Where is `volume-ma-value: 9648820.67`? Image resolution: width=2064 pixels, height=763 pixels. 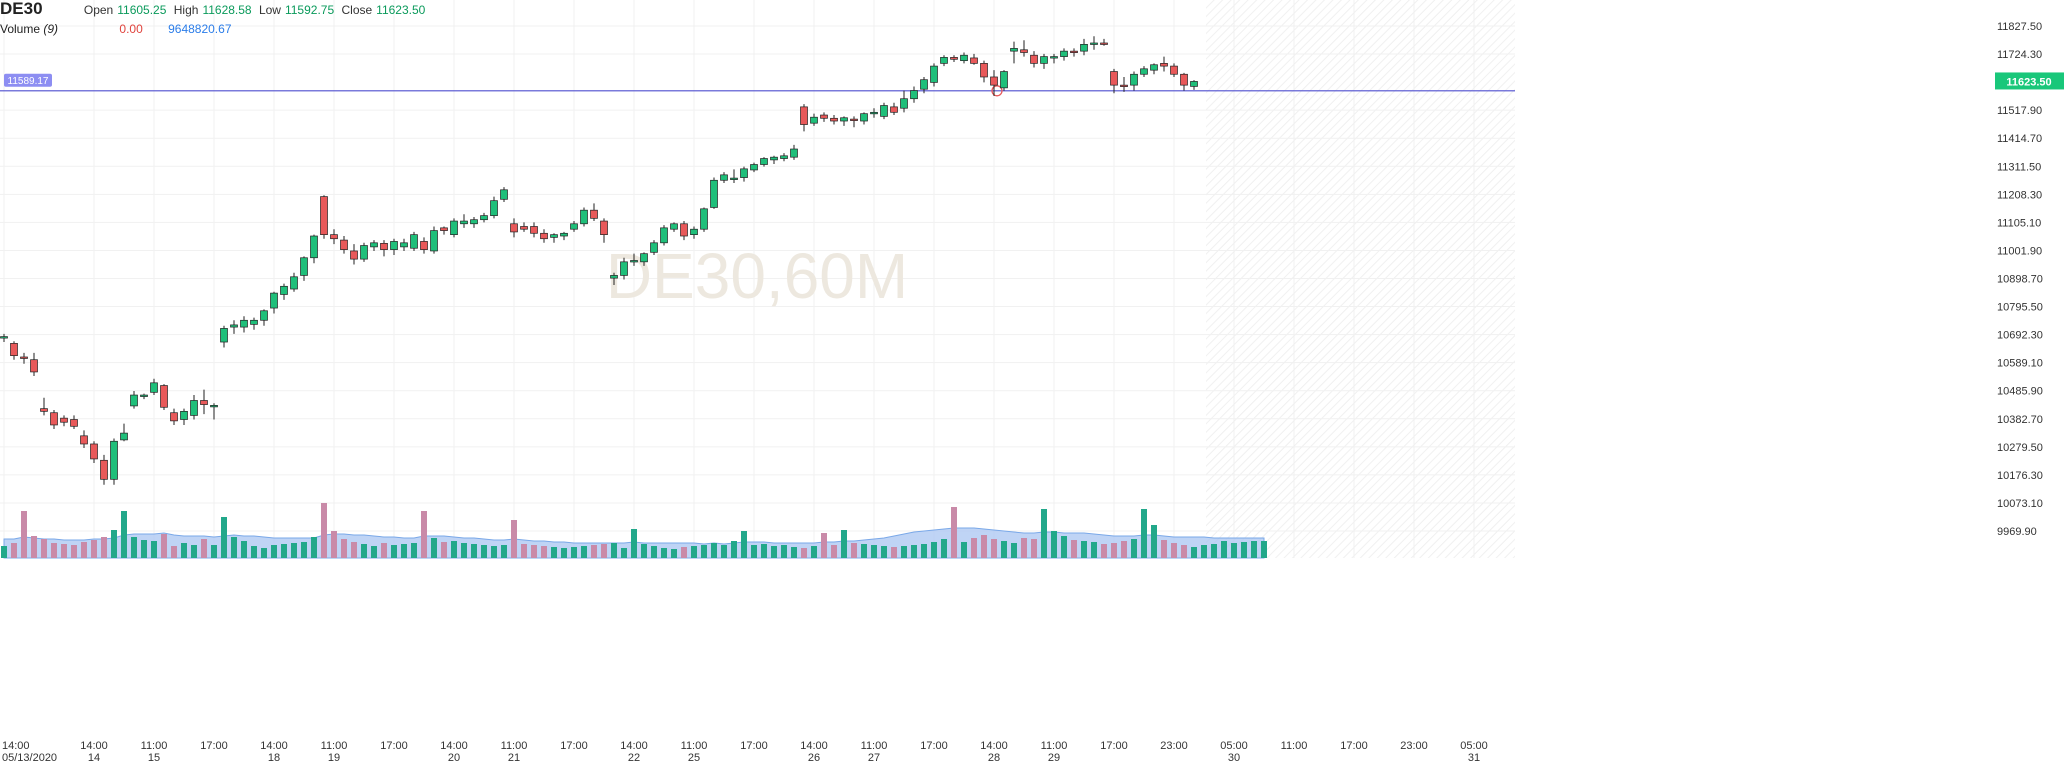 volume-ma-value: 9648820.67 is located at coordinates (200, 29).